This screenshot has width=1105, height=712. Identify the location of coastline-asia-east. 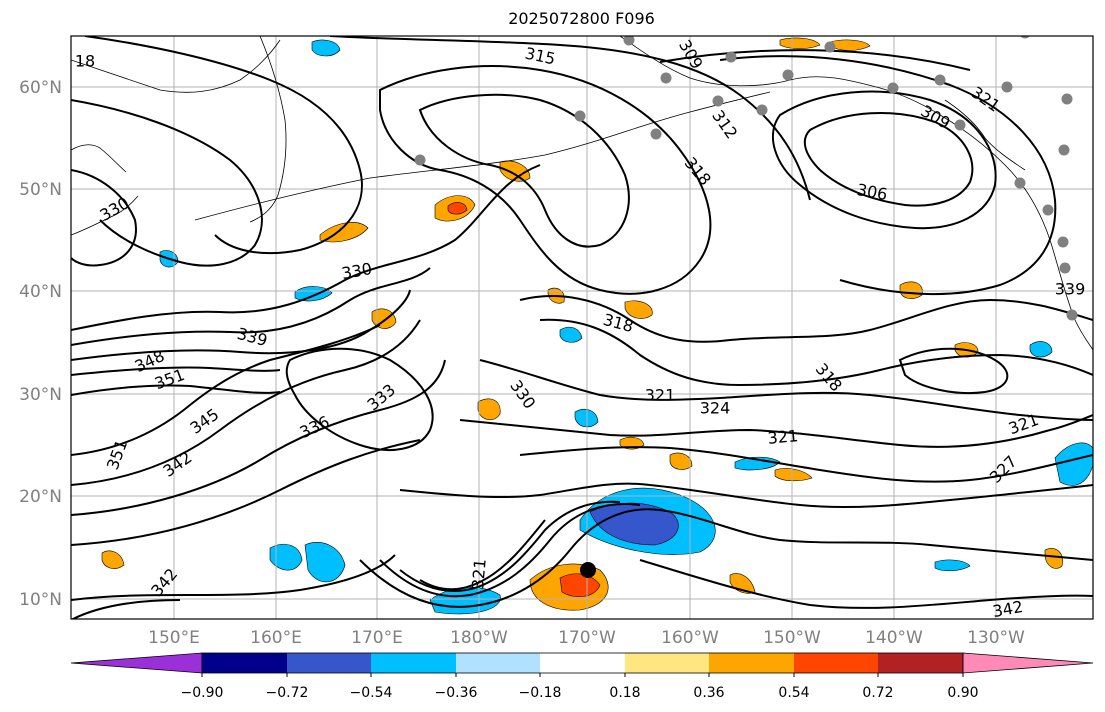
(99, 158).